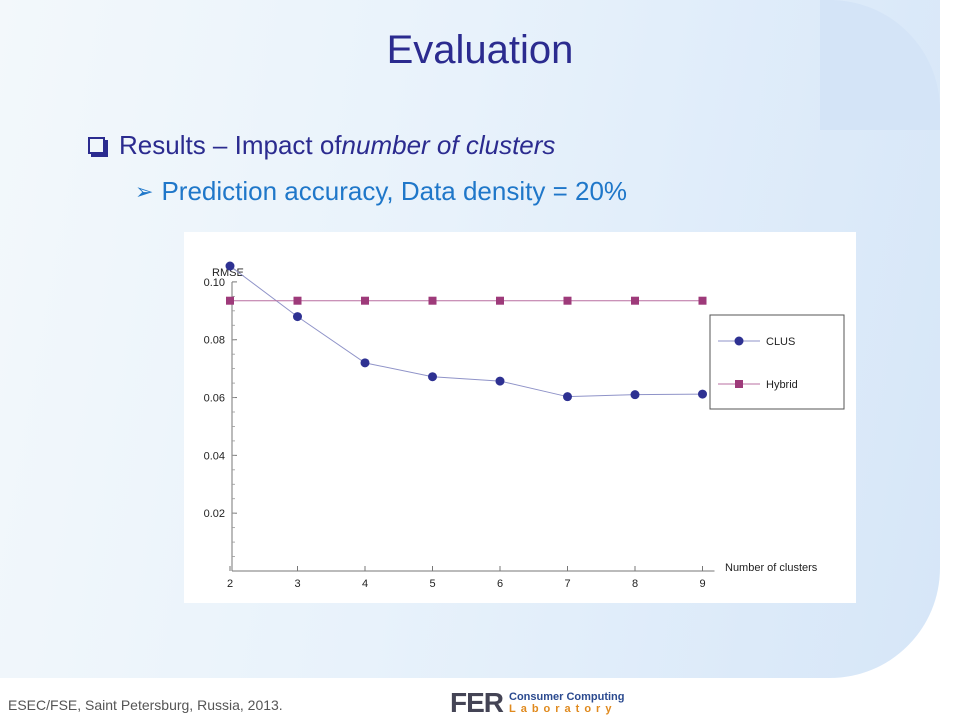  What do you see at coordinates (214, 283) in the screenshot?
I see `y-tick-label: 0.10` at bounding box center [214, 283].